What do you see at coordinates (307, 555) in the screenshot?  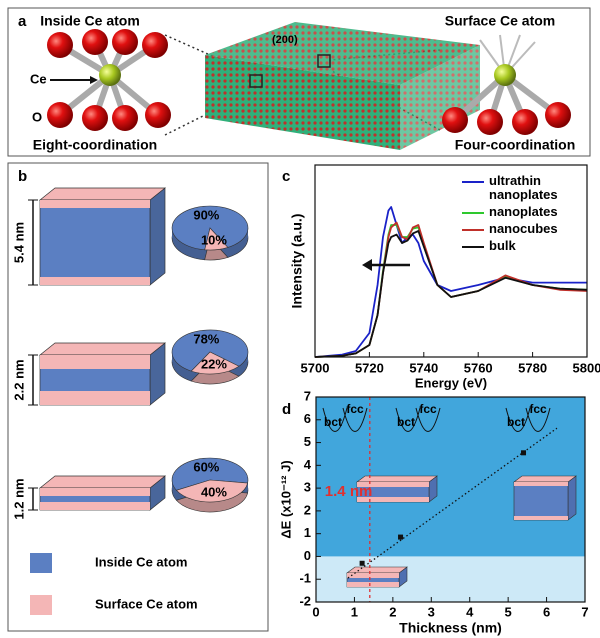 I see `y-tick-label: 0` at bounding box center [307, 555].